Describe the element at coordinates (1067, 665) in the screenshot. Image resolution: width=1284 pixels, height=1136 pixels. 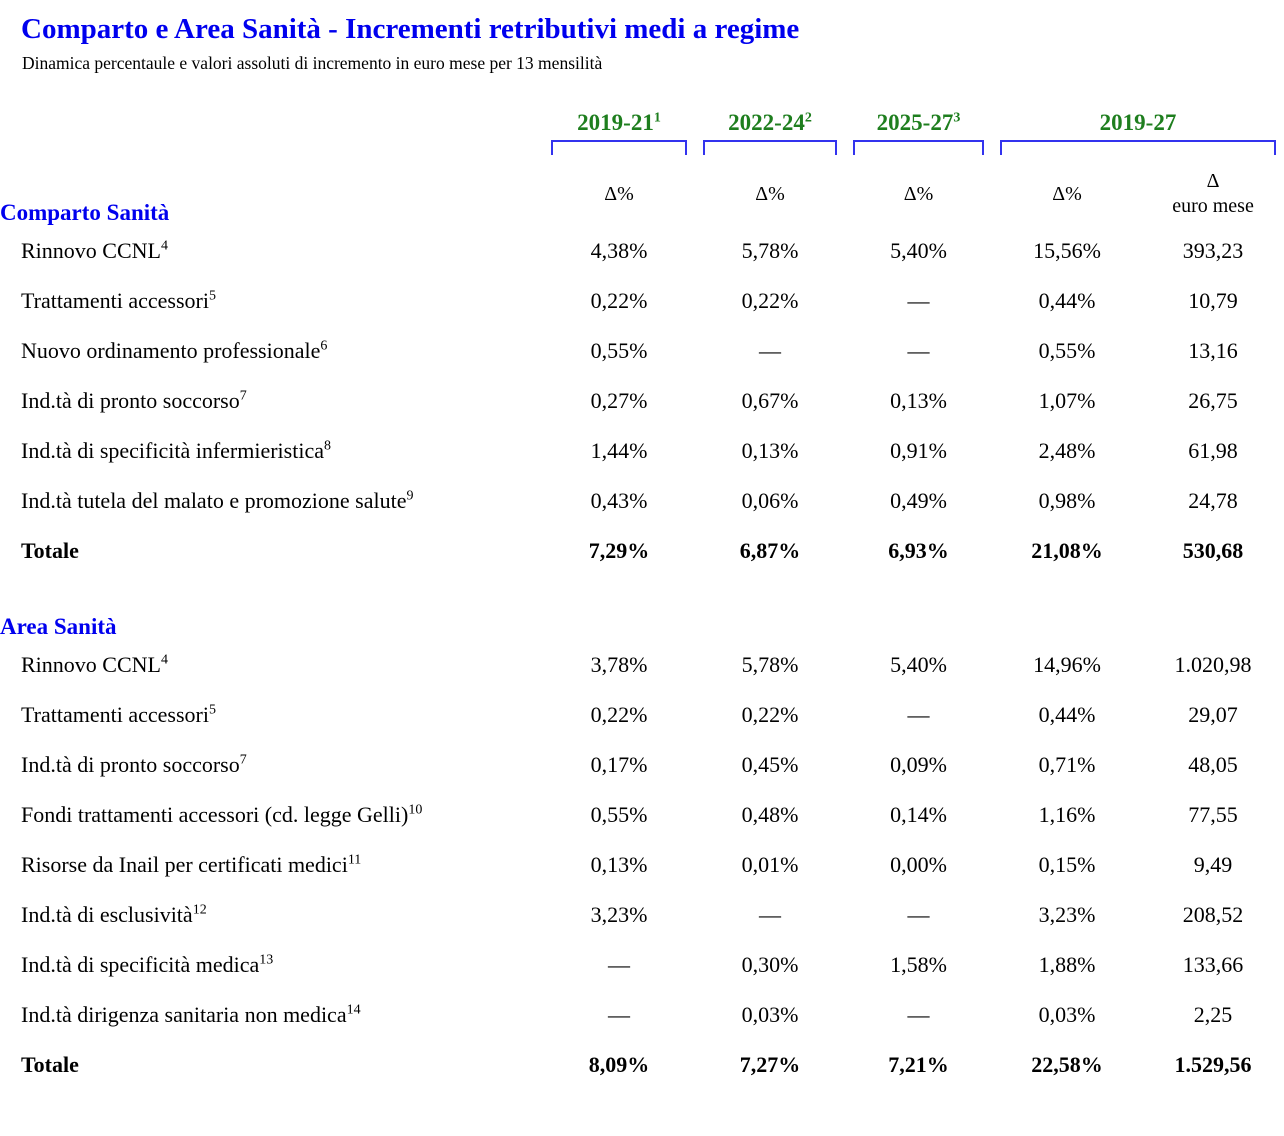
I see `value-cell: 14,96%` at that location.